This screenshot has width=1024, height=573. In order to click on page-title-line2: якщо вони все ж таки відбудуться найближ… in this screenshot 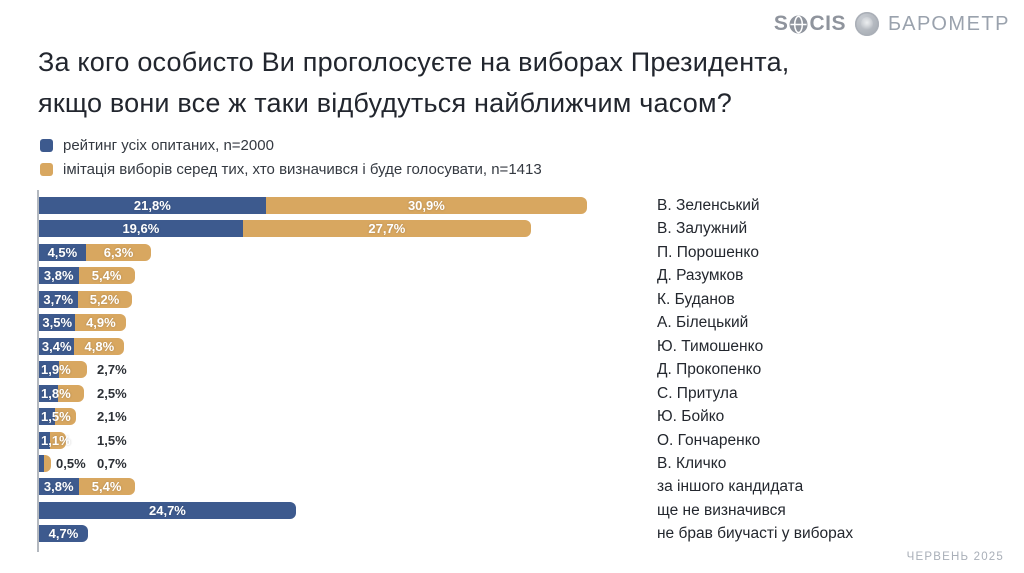, I will do `click(385, 103)`.